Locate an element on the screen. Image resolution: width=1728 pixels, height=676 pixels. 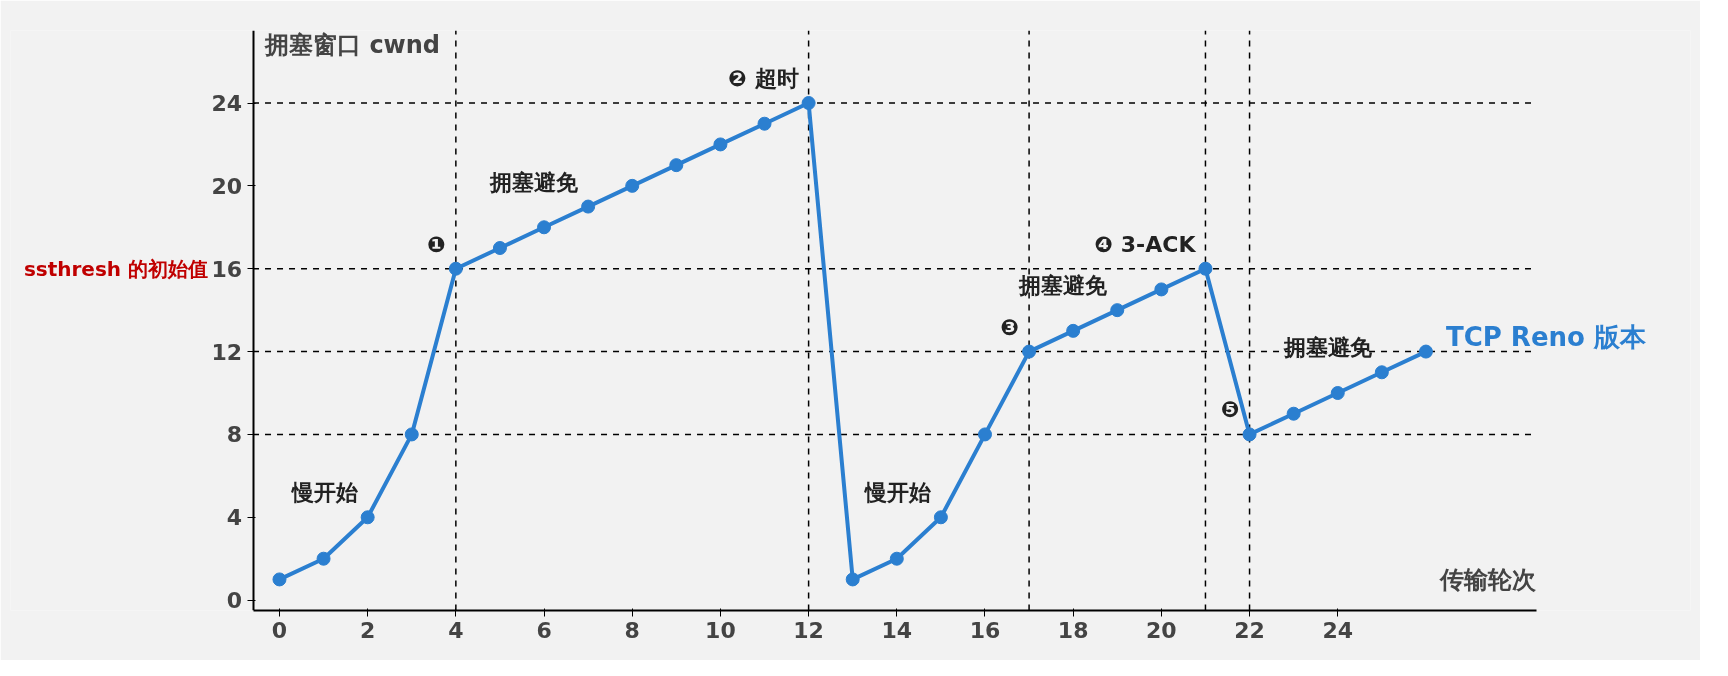
y-axis-title: 拥塞窗口 cwnd is located at coordinates (352, 44).